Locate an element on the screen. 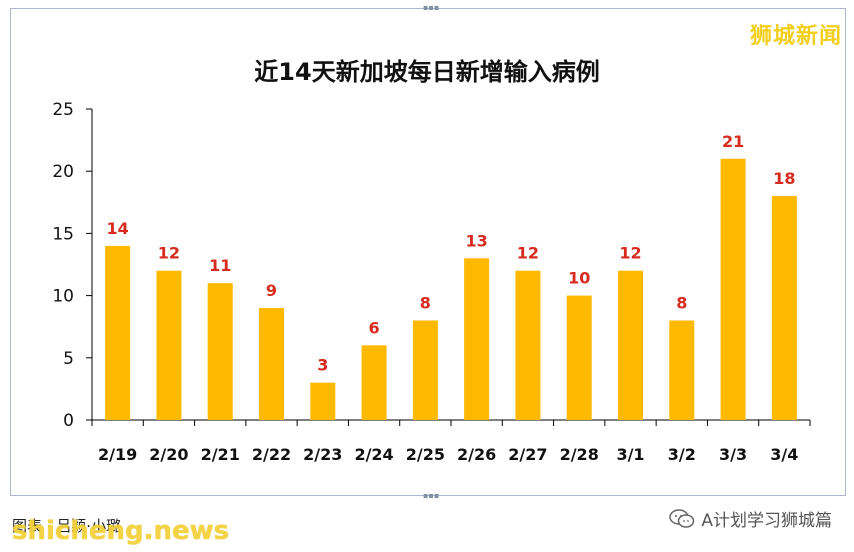 The image size is (854, 552). data-label: 9 is located at coordinates (271, 290).